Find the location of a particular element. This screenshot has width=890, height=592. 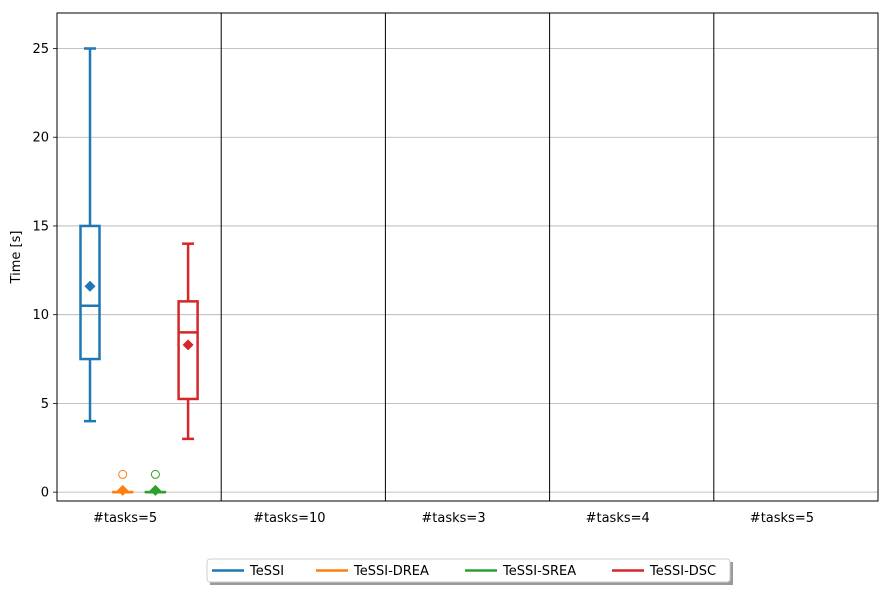

y-tick-label: 5 is located at coordinates (45, 404).